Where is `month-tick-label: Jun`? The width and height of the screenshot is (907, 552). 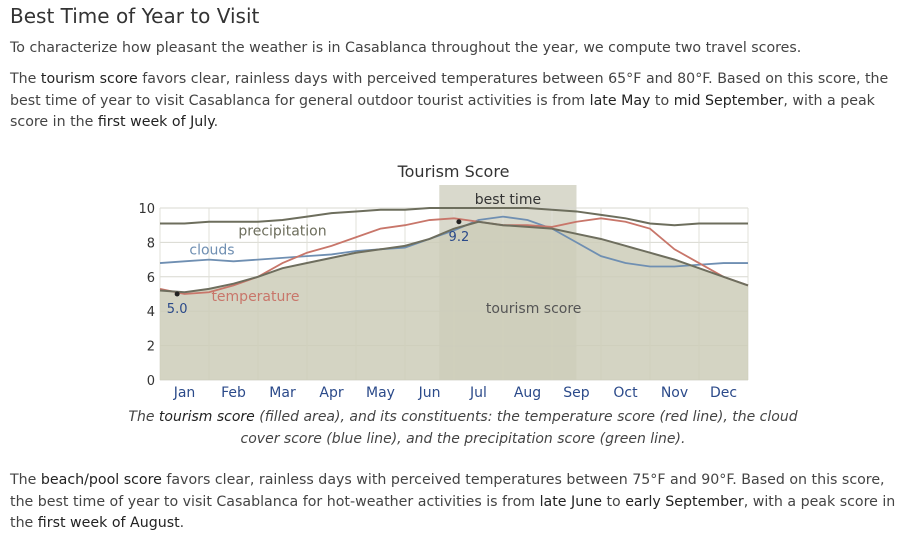
month-tick-label: Jun is located at coordinates (429, 393).